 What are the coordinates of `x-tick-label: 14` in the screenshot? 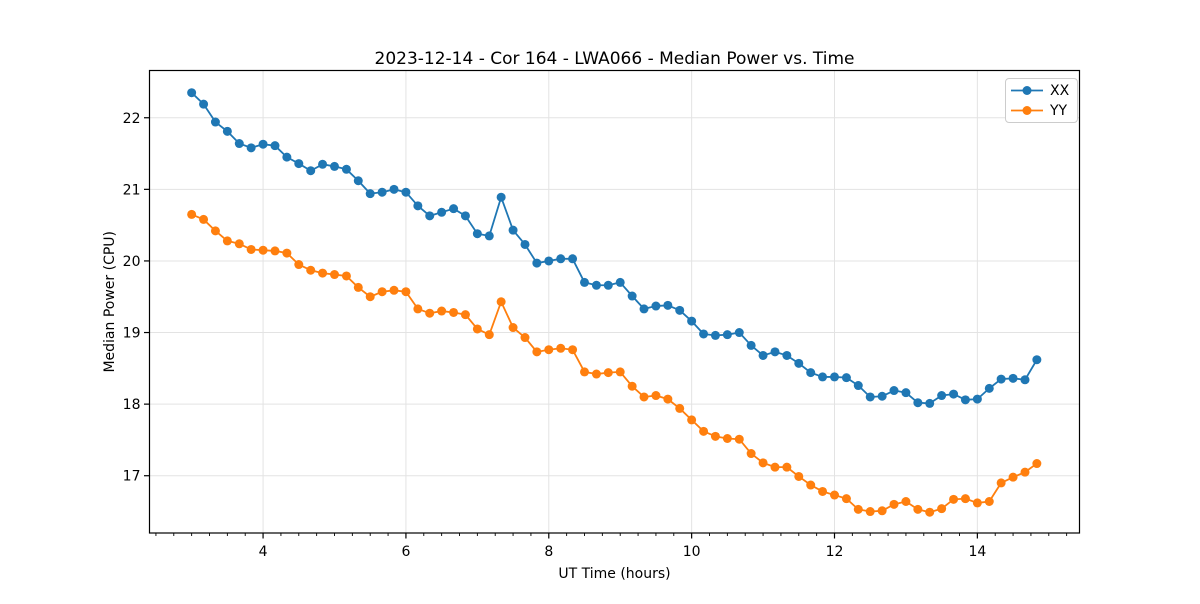 It's located at (977, 552).